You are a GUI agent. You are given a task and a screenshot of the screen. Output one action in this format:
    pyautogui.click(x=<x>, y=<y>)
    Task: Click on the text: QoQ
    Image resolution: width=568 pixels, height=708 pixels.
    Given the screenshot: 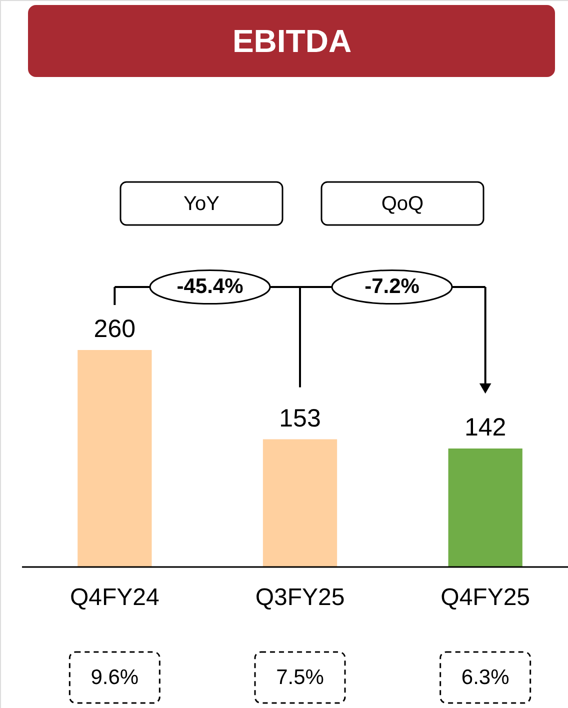 What is the action you would take?
    pyautogui.click(x=402, y=204)
    